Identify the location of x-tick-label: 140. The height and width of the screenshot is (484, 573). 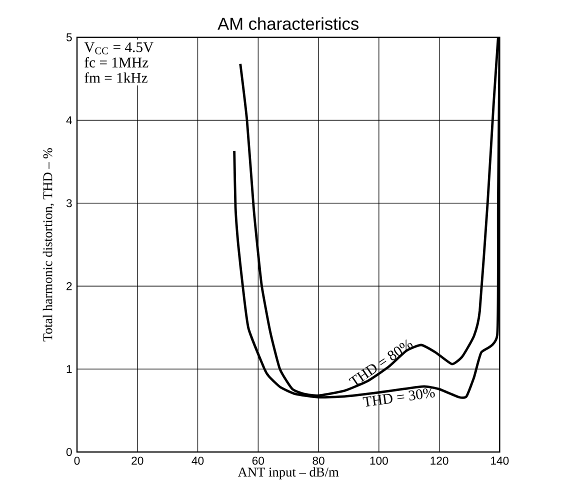
(500, 460).